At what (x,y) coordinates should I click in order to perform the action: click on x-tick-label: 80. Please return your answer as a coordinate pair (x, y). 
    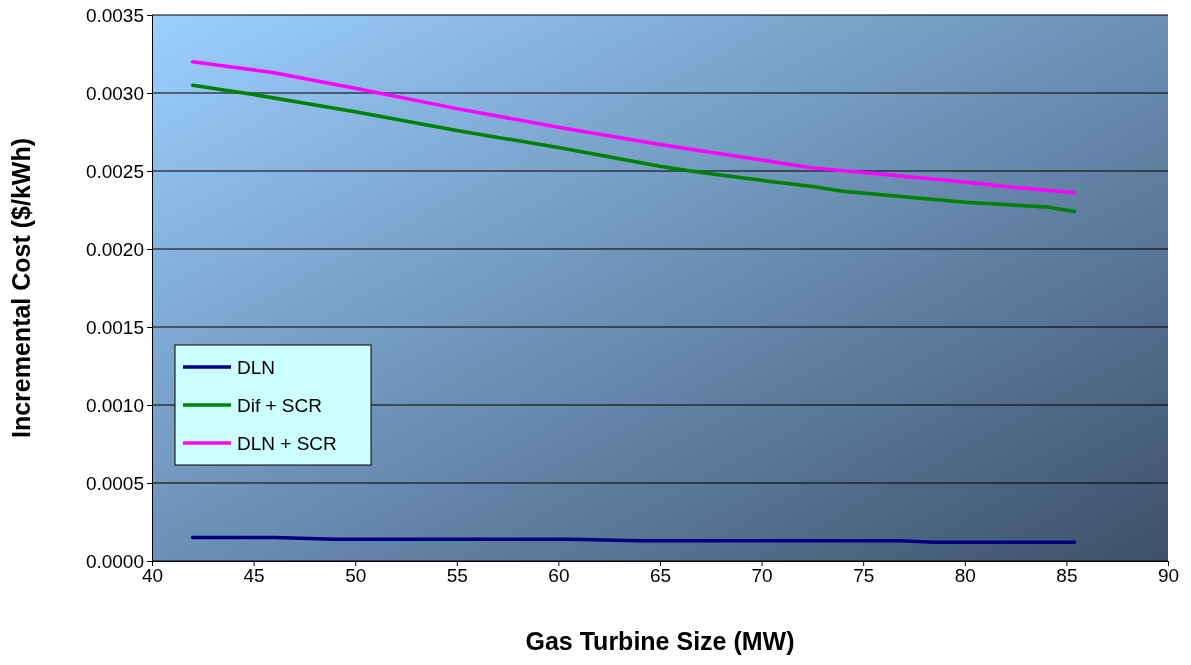
    Looking at the image, I should click on (965, 576).